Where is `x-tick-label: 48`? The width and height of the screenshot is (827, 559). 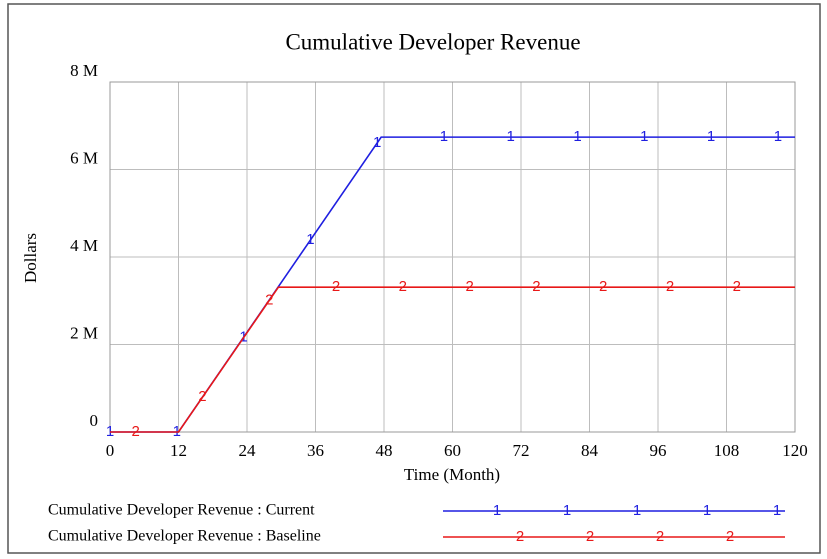 x-tick-label: 48 is located at coordinates (384, 450).